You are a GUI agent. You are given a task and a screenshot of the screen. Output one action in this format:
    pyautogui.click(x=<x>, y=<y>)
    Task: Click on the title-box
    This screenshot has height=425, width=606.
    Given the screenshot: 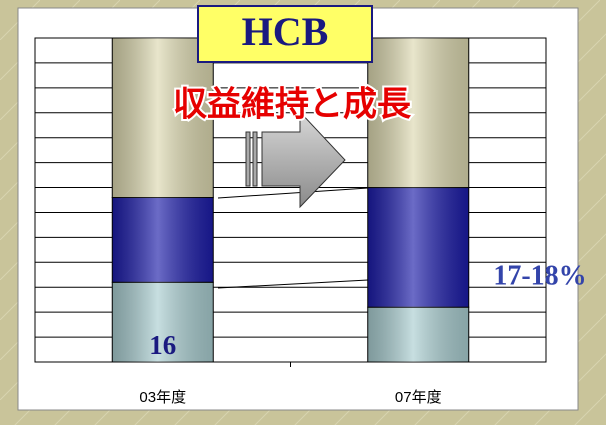 What is the action you would take?
    pyautogui.click(x=285, y=34)
    